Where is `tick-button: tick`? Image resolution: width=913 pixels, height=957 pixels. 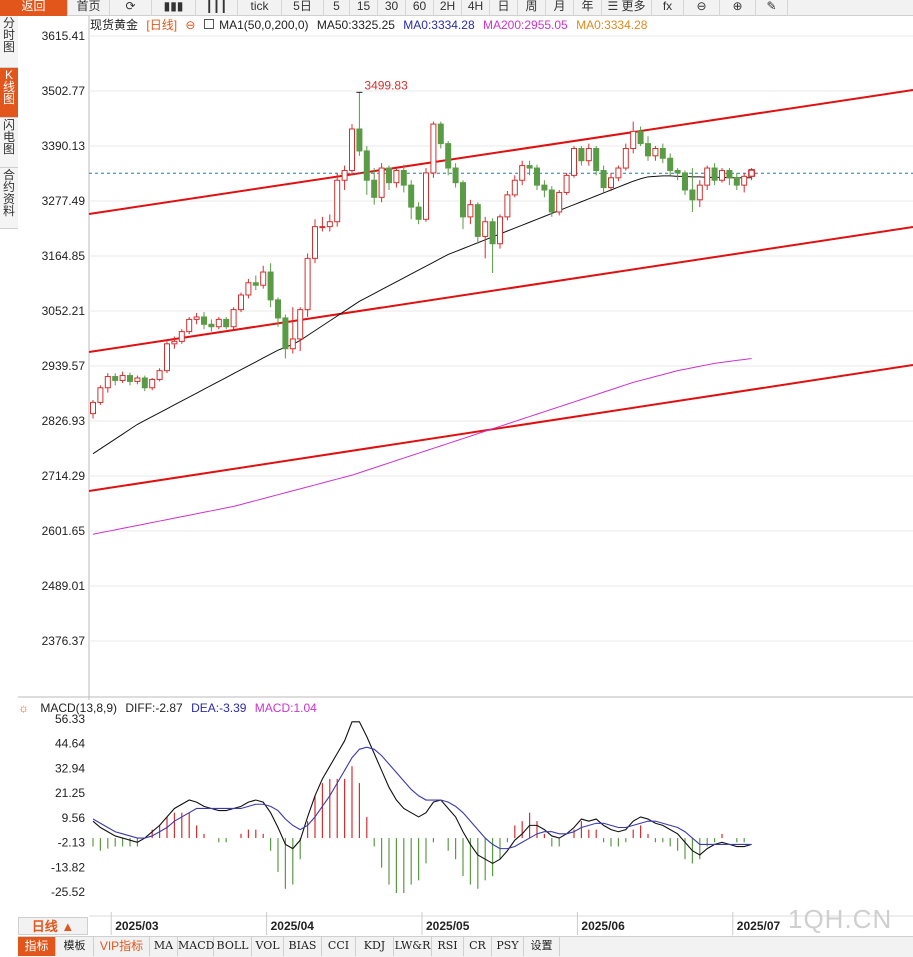
tick-button: tick is located at coordinates (260, 8).